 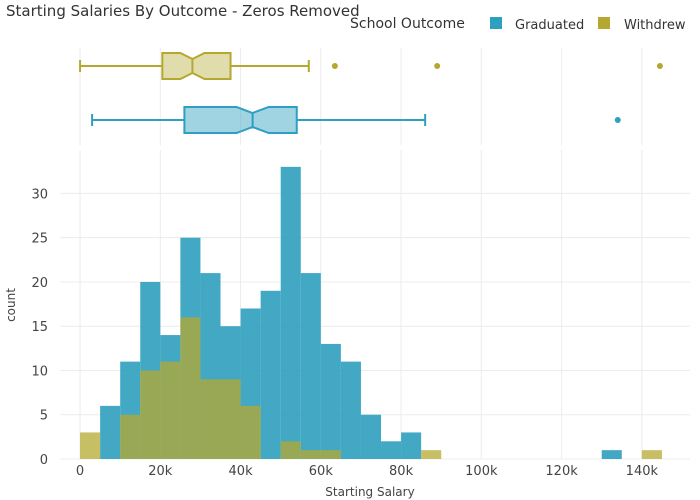 What do you see at coordinates (407, 24) in the screenshot?
I see `legend-title: School Outcome` at bounding box center [407, 24].